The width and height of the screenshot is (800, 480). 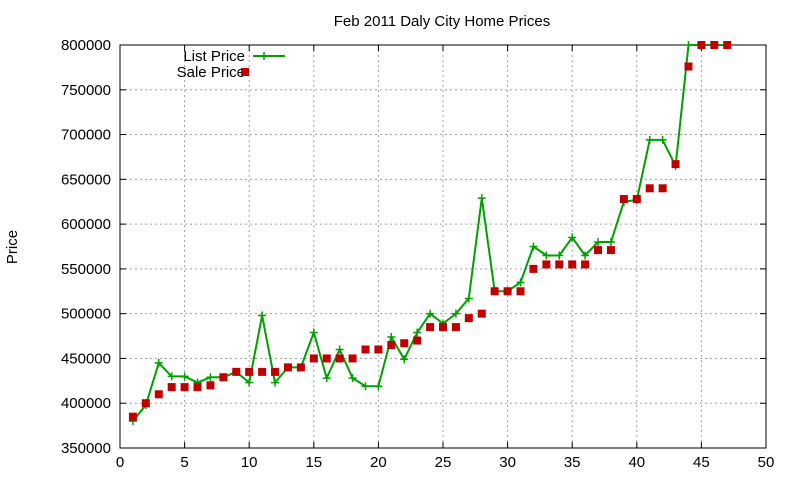 I want to click on x-tick-label: 10, so click(x=249, y=462).